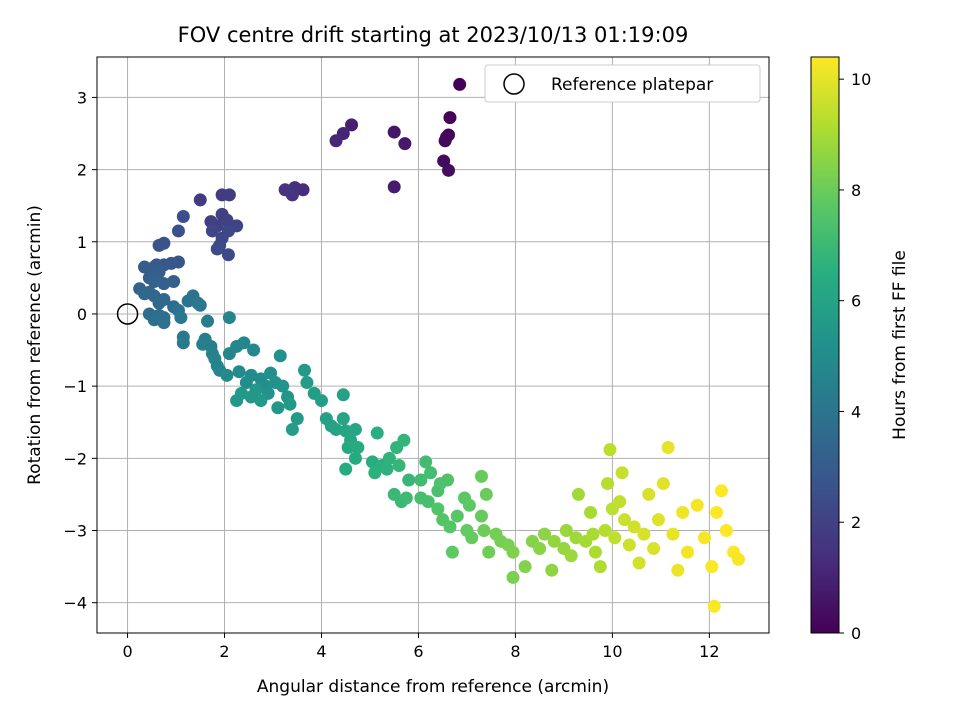 The width and height of the screenshot is (960, 720). Describe the element at coordinates (514, 84) in the screenshot. I see `legend-reference-marker` at that location.